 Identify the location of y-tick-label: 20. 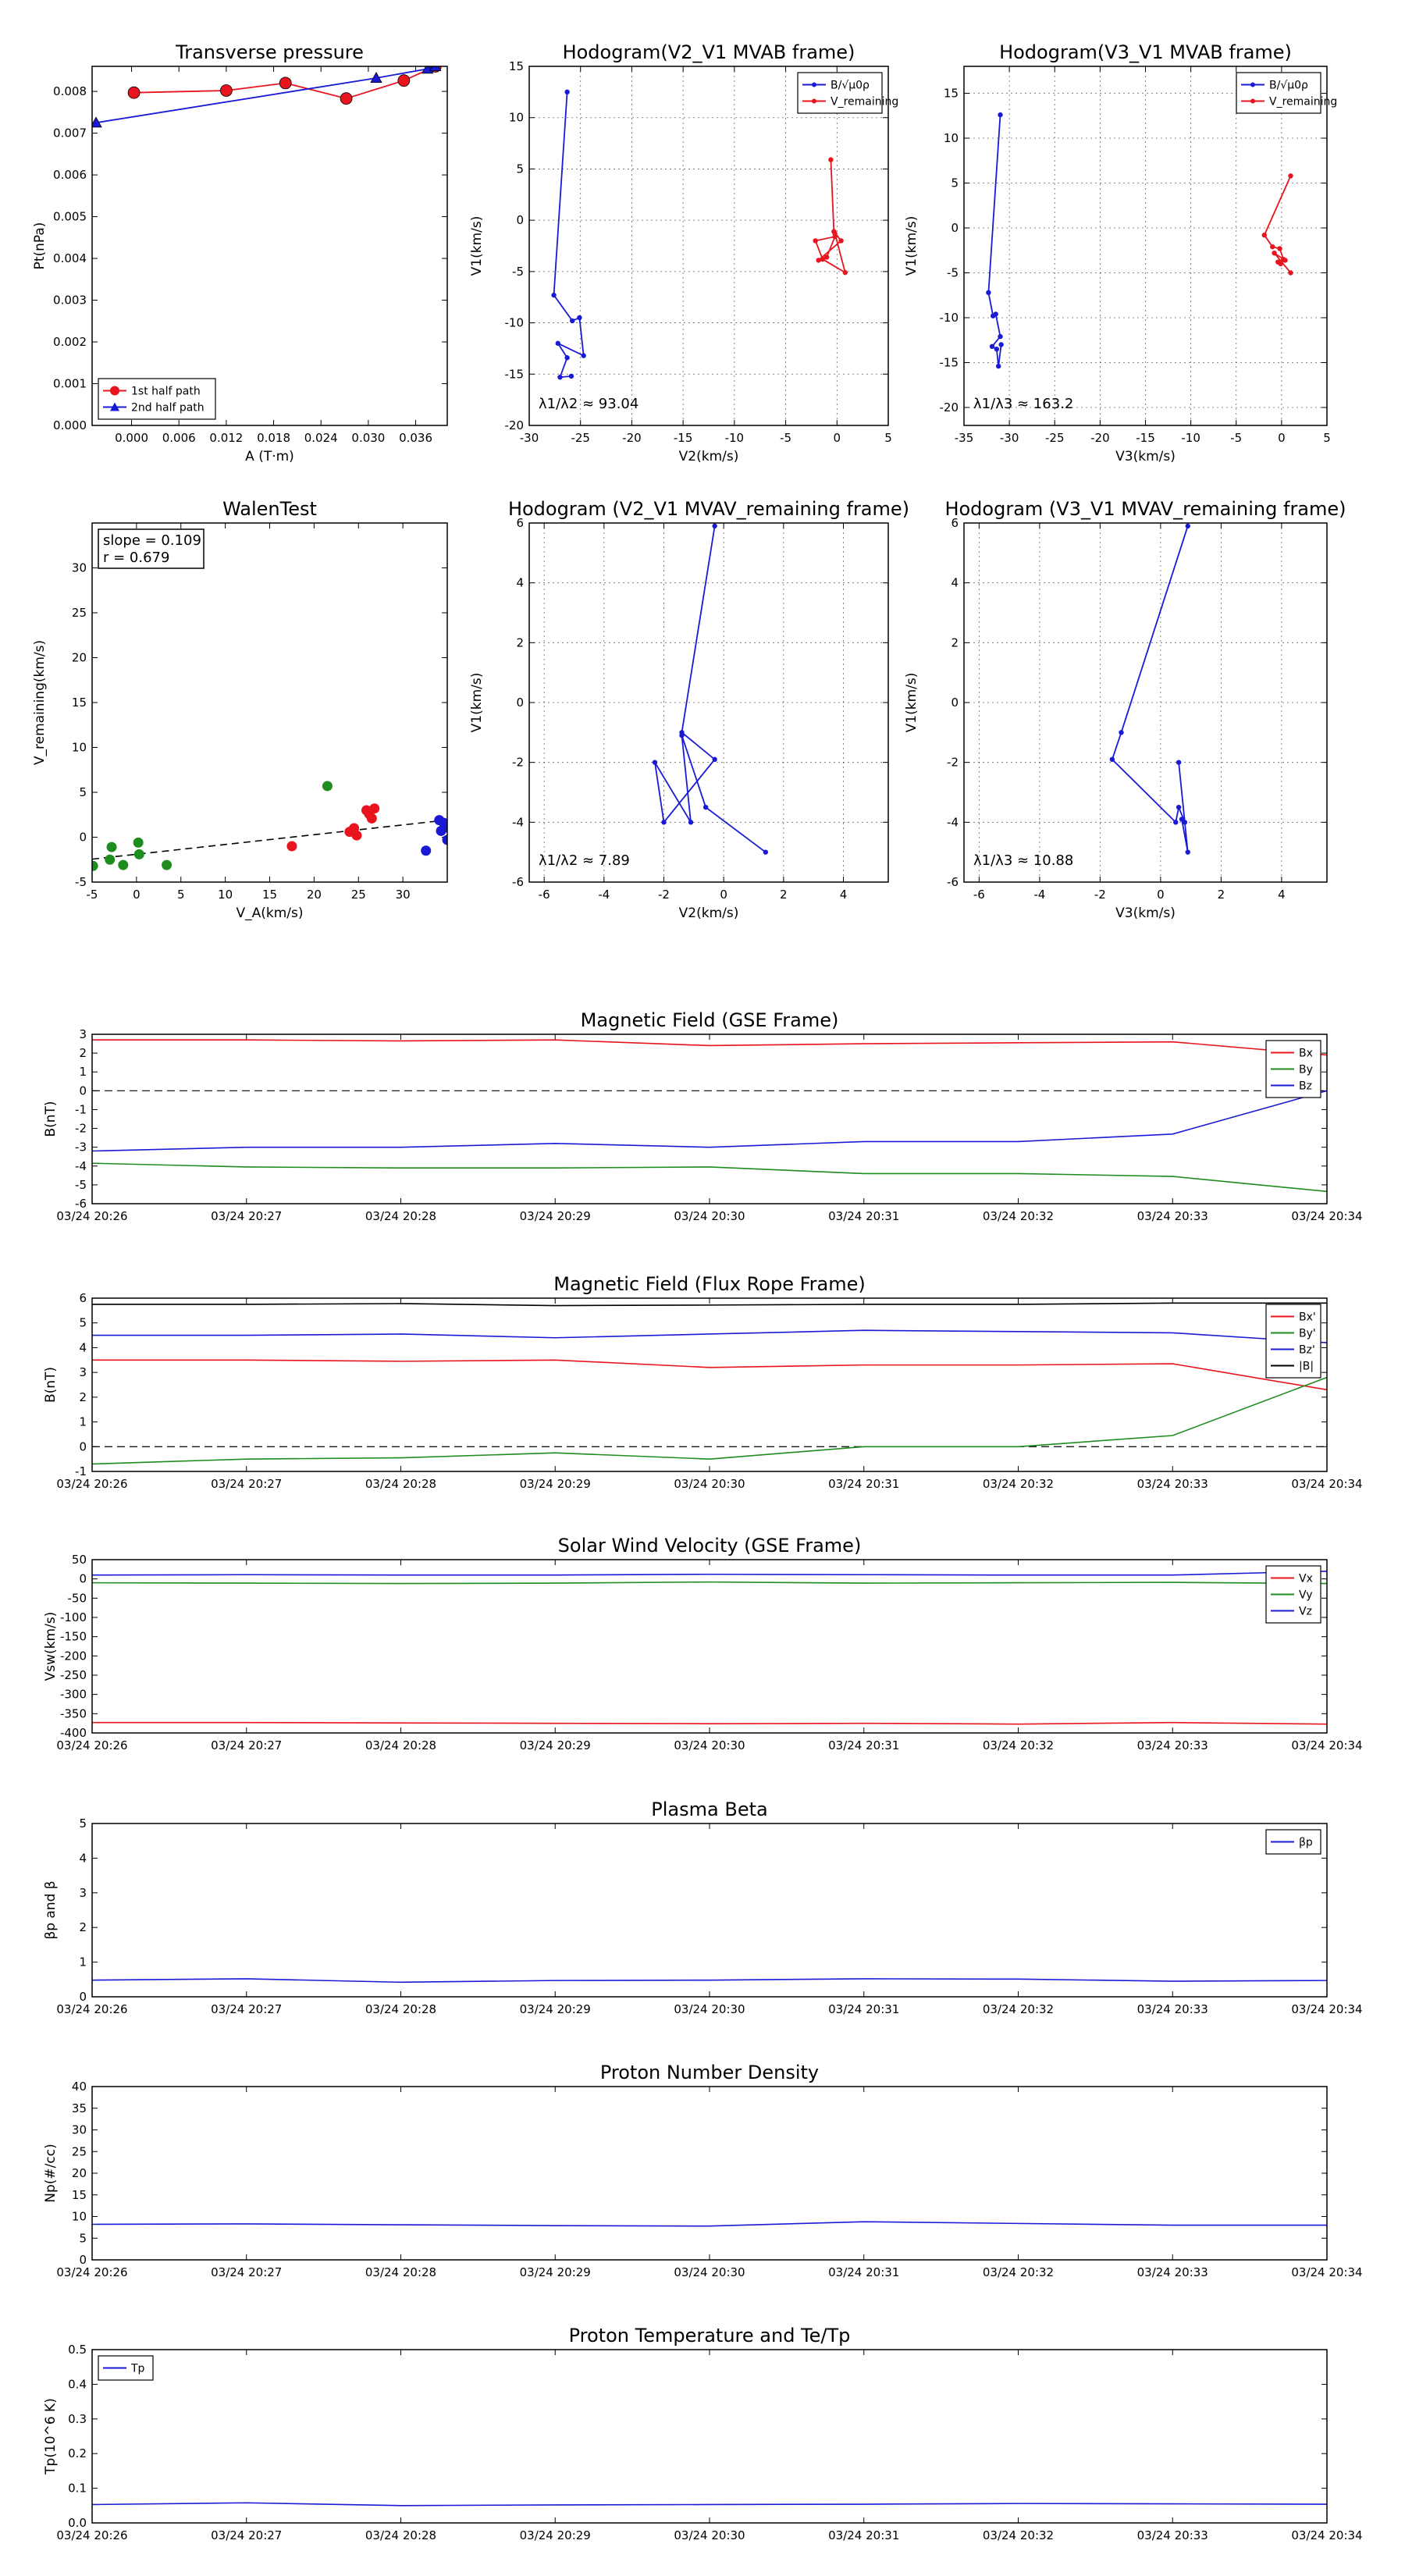
(80, 2173).